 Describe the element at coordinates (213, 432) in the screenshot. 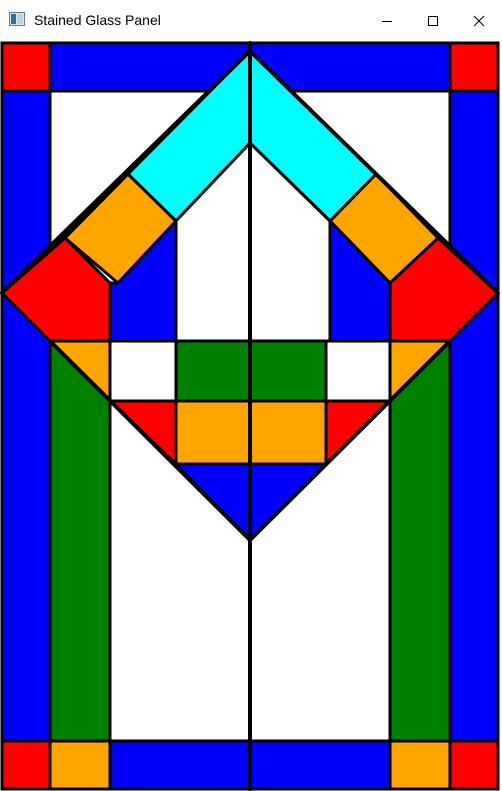

I see `orange-square-left` at that location.